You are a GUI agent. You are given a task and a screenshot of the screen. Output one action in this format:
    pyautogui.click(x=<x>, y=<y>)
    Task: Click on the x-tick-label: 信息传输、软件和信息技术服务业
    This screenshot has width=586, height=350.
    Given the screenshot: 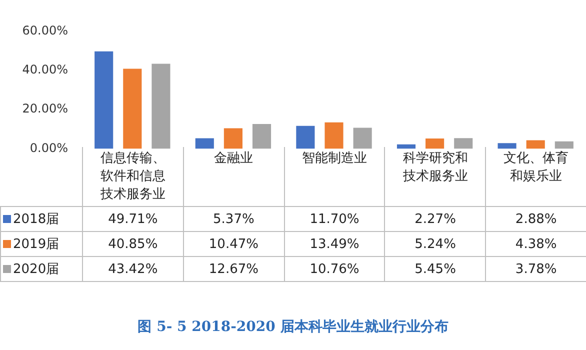 What is the action you would take?
    pyautogui.click(x=133, y=176)
    